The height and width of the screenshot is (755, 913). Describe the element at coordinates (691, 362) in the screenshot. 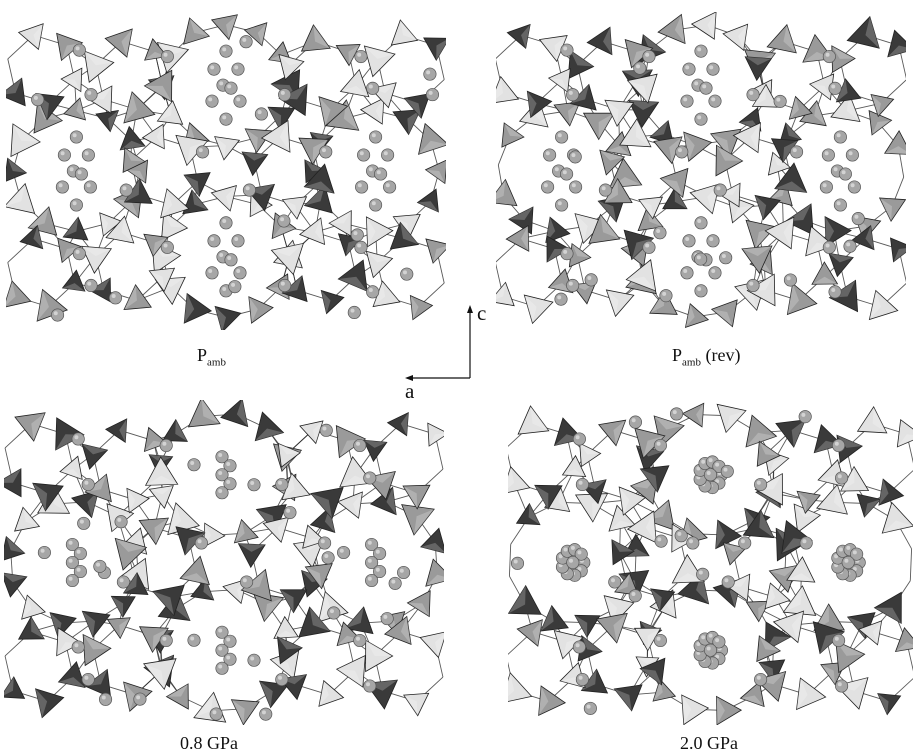

I see `label-pamb-rev-sub: amb` at that location.